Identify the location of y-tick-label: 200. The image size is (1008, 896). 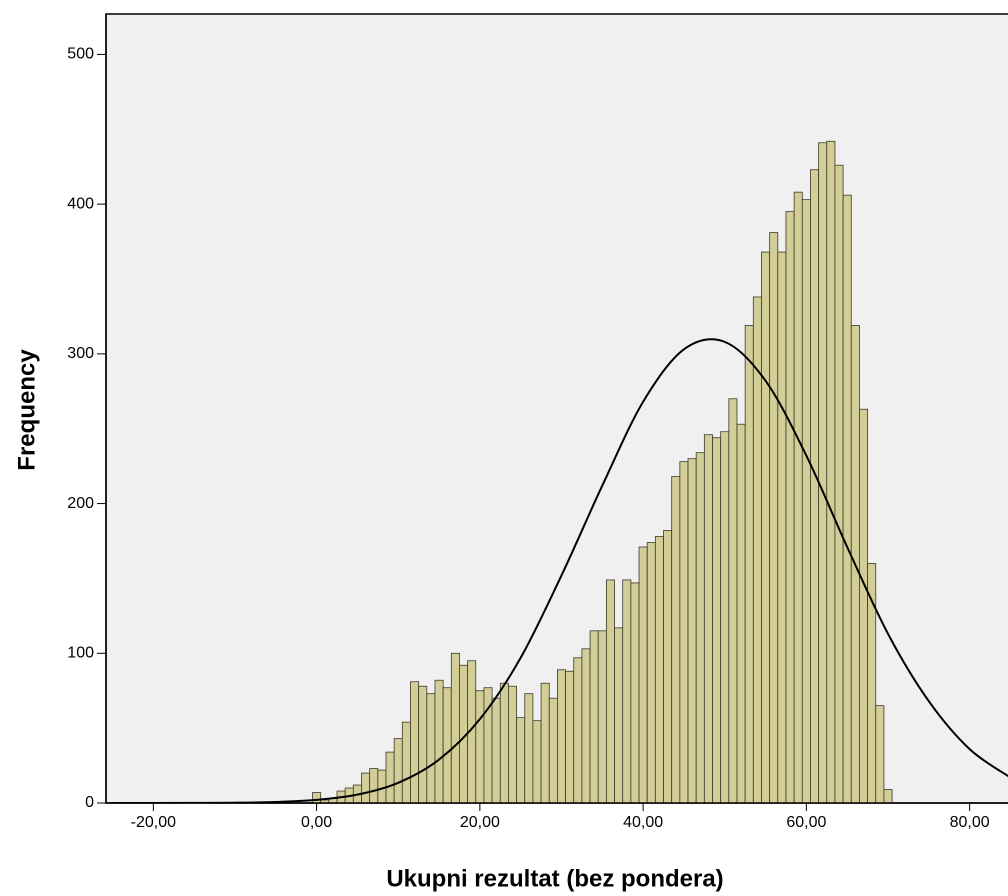
(80, 503).